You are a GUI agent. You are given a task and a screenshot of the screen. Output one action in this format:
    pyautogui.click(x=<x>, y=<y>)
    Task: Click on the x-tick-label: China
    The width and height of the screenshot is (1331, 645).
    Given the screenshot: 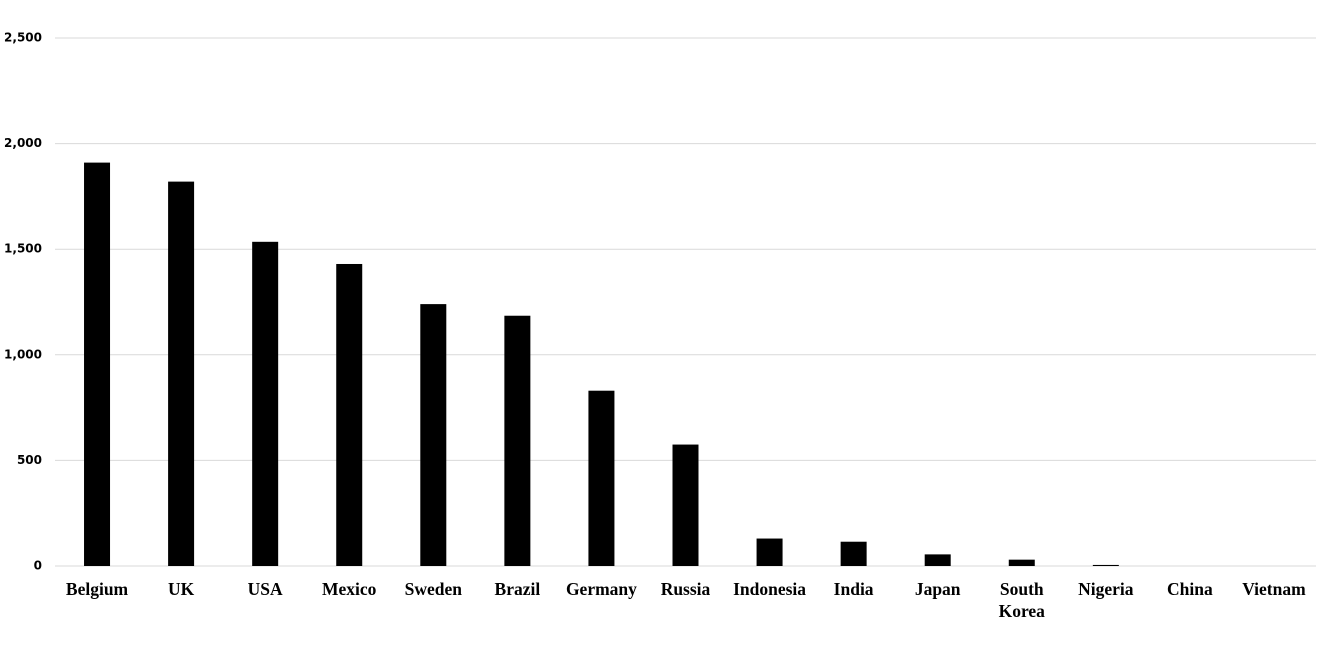 What is the action you would take?
    pyautogui.click(x=1190, y=589)
    